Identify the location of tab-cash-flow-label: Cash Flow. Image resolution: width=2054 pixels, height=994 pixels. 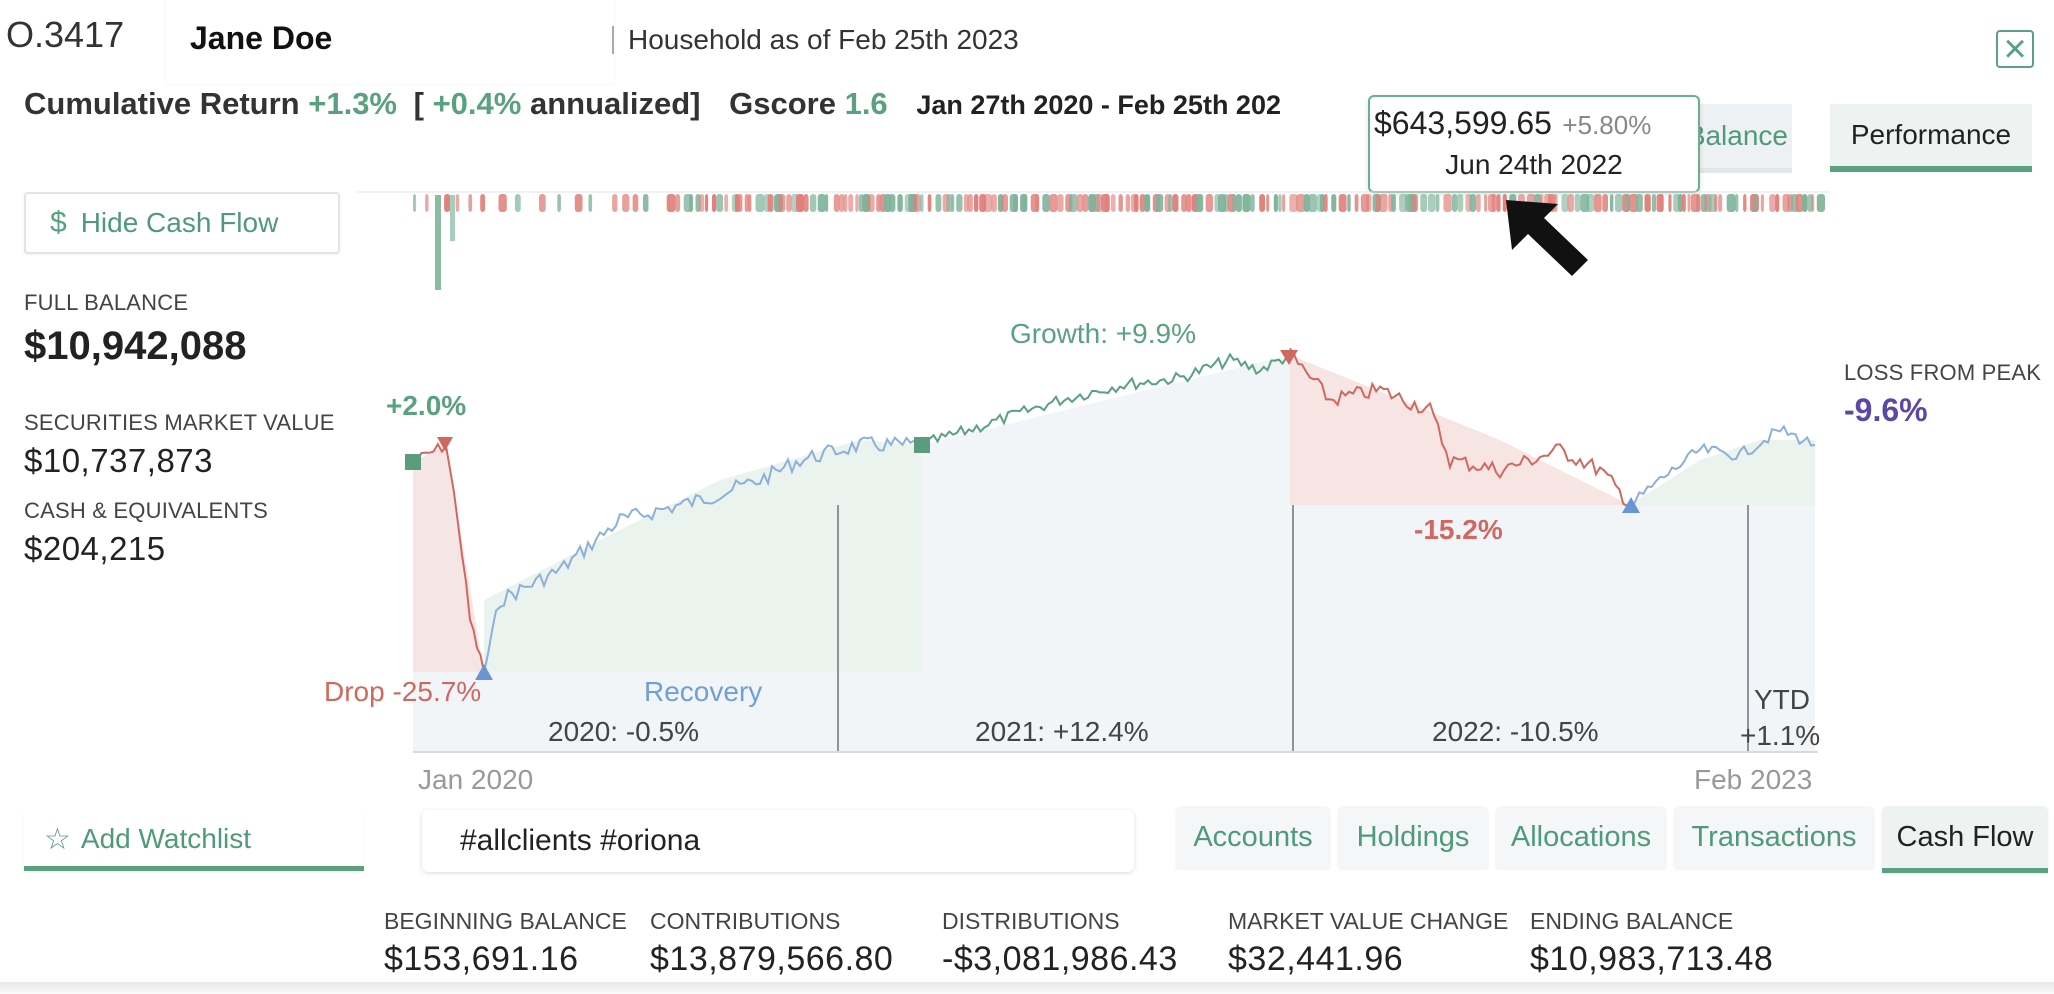
(1965, 836).